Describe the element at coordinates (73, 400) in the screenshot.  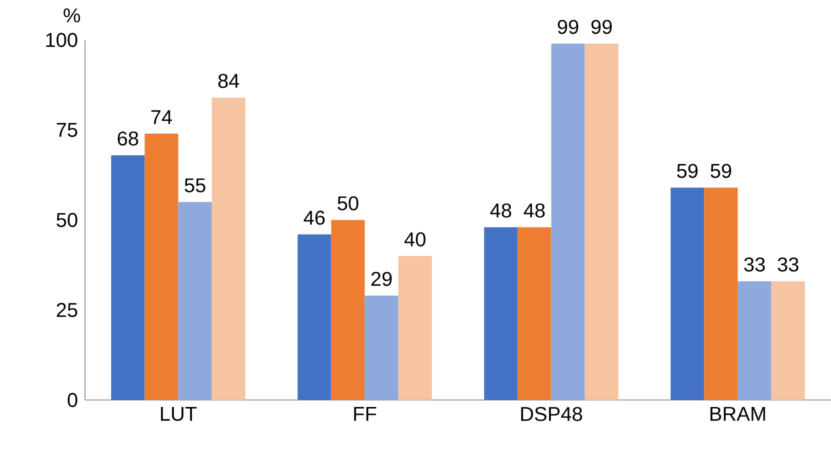
I see `y-tick-label: 0` at that location.